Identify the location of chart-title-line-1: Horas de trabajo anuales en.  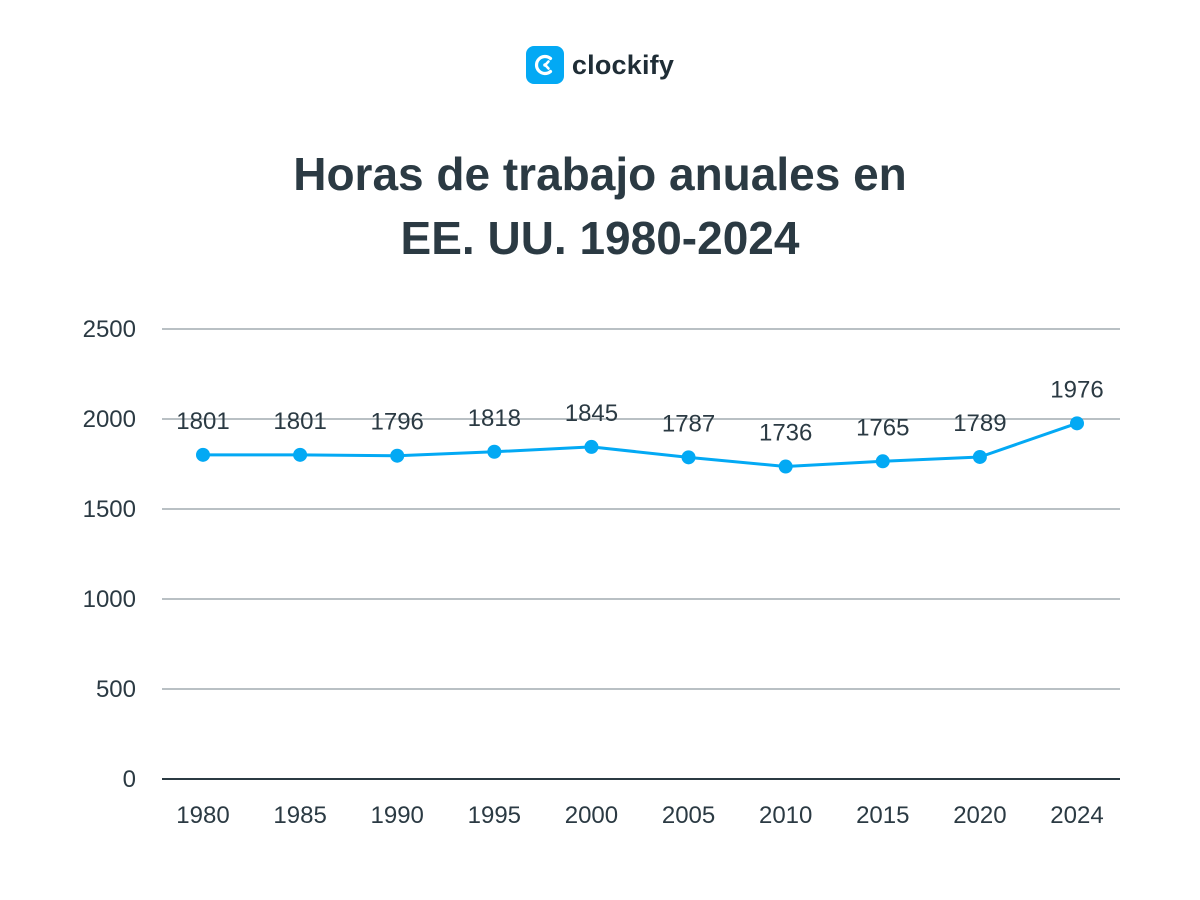
(600, 174).